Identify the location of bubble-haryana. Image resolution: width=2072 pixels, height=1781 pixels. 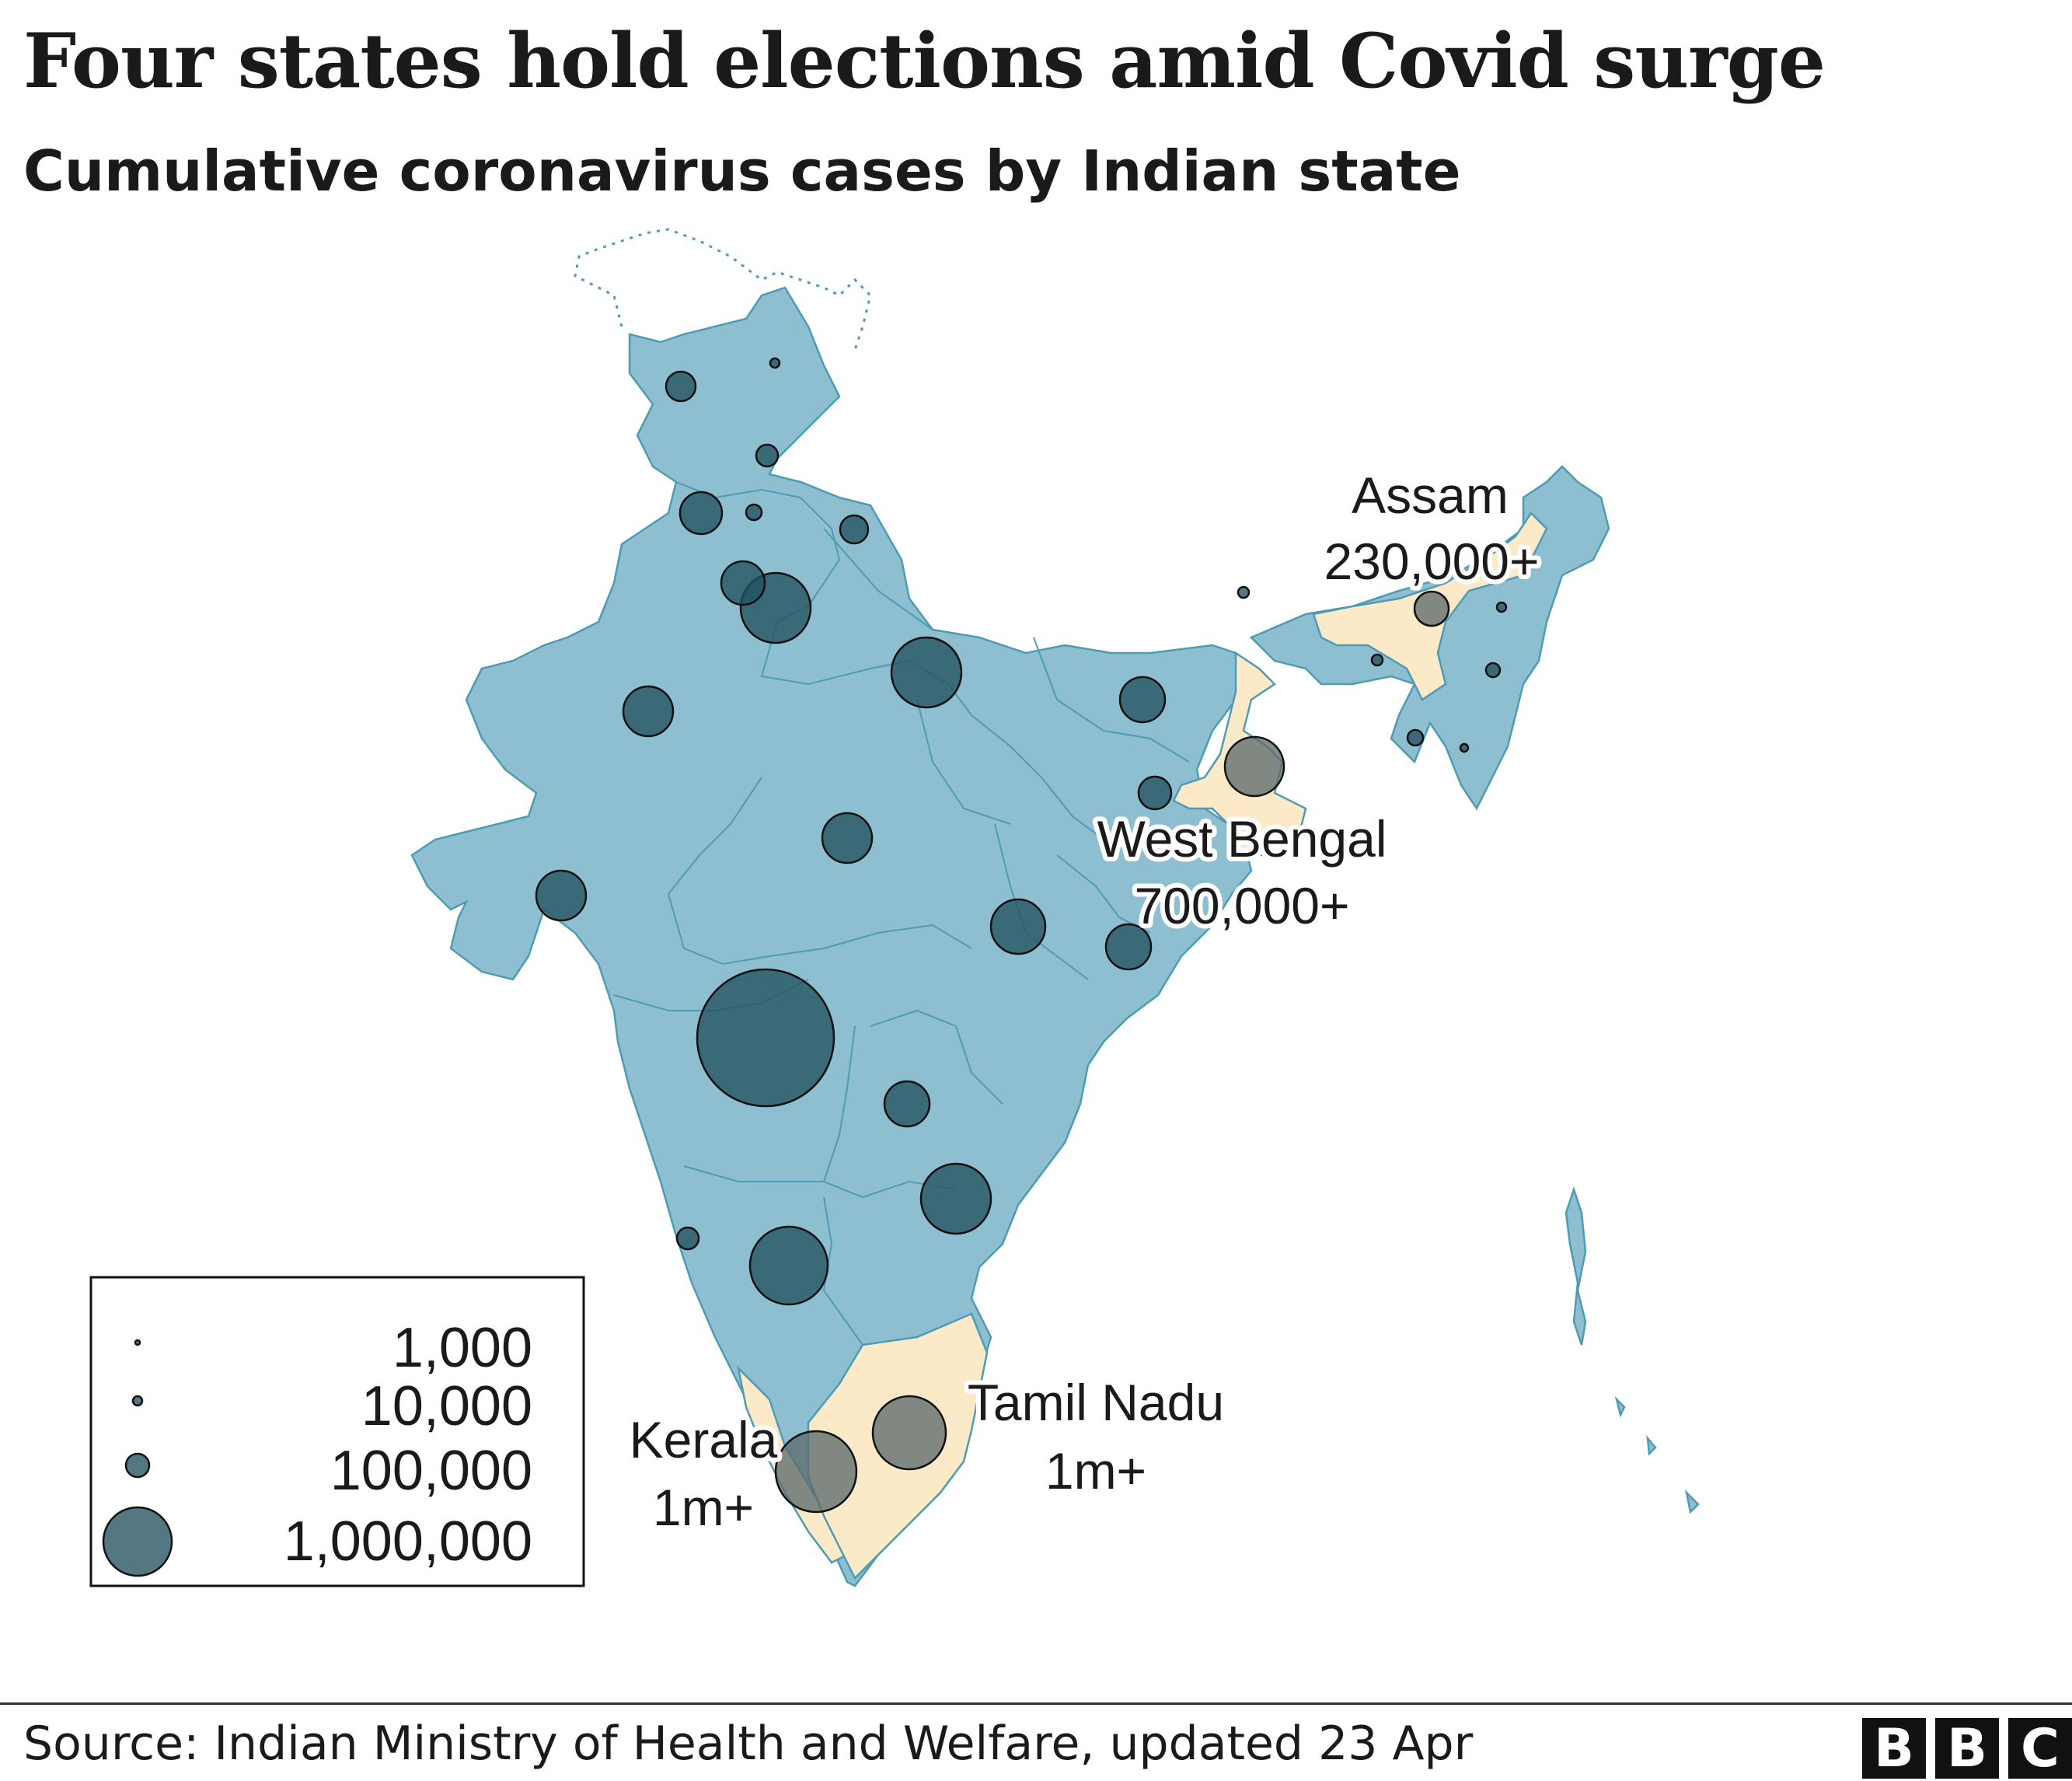
(743, 583).